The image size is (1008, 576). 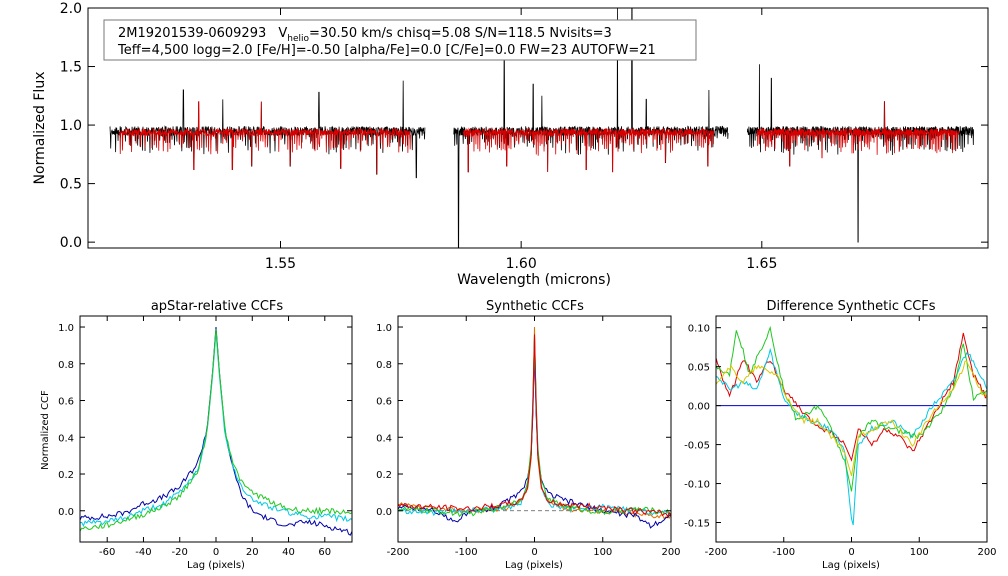 What do you see at coordinates (602, 552) in the screenshot?
I see `ccf2-xtick-label: 100` at bounding box center [602, 552].